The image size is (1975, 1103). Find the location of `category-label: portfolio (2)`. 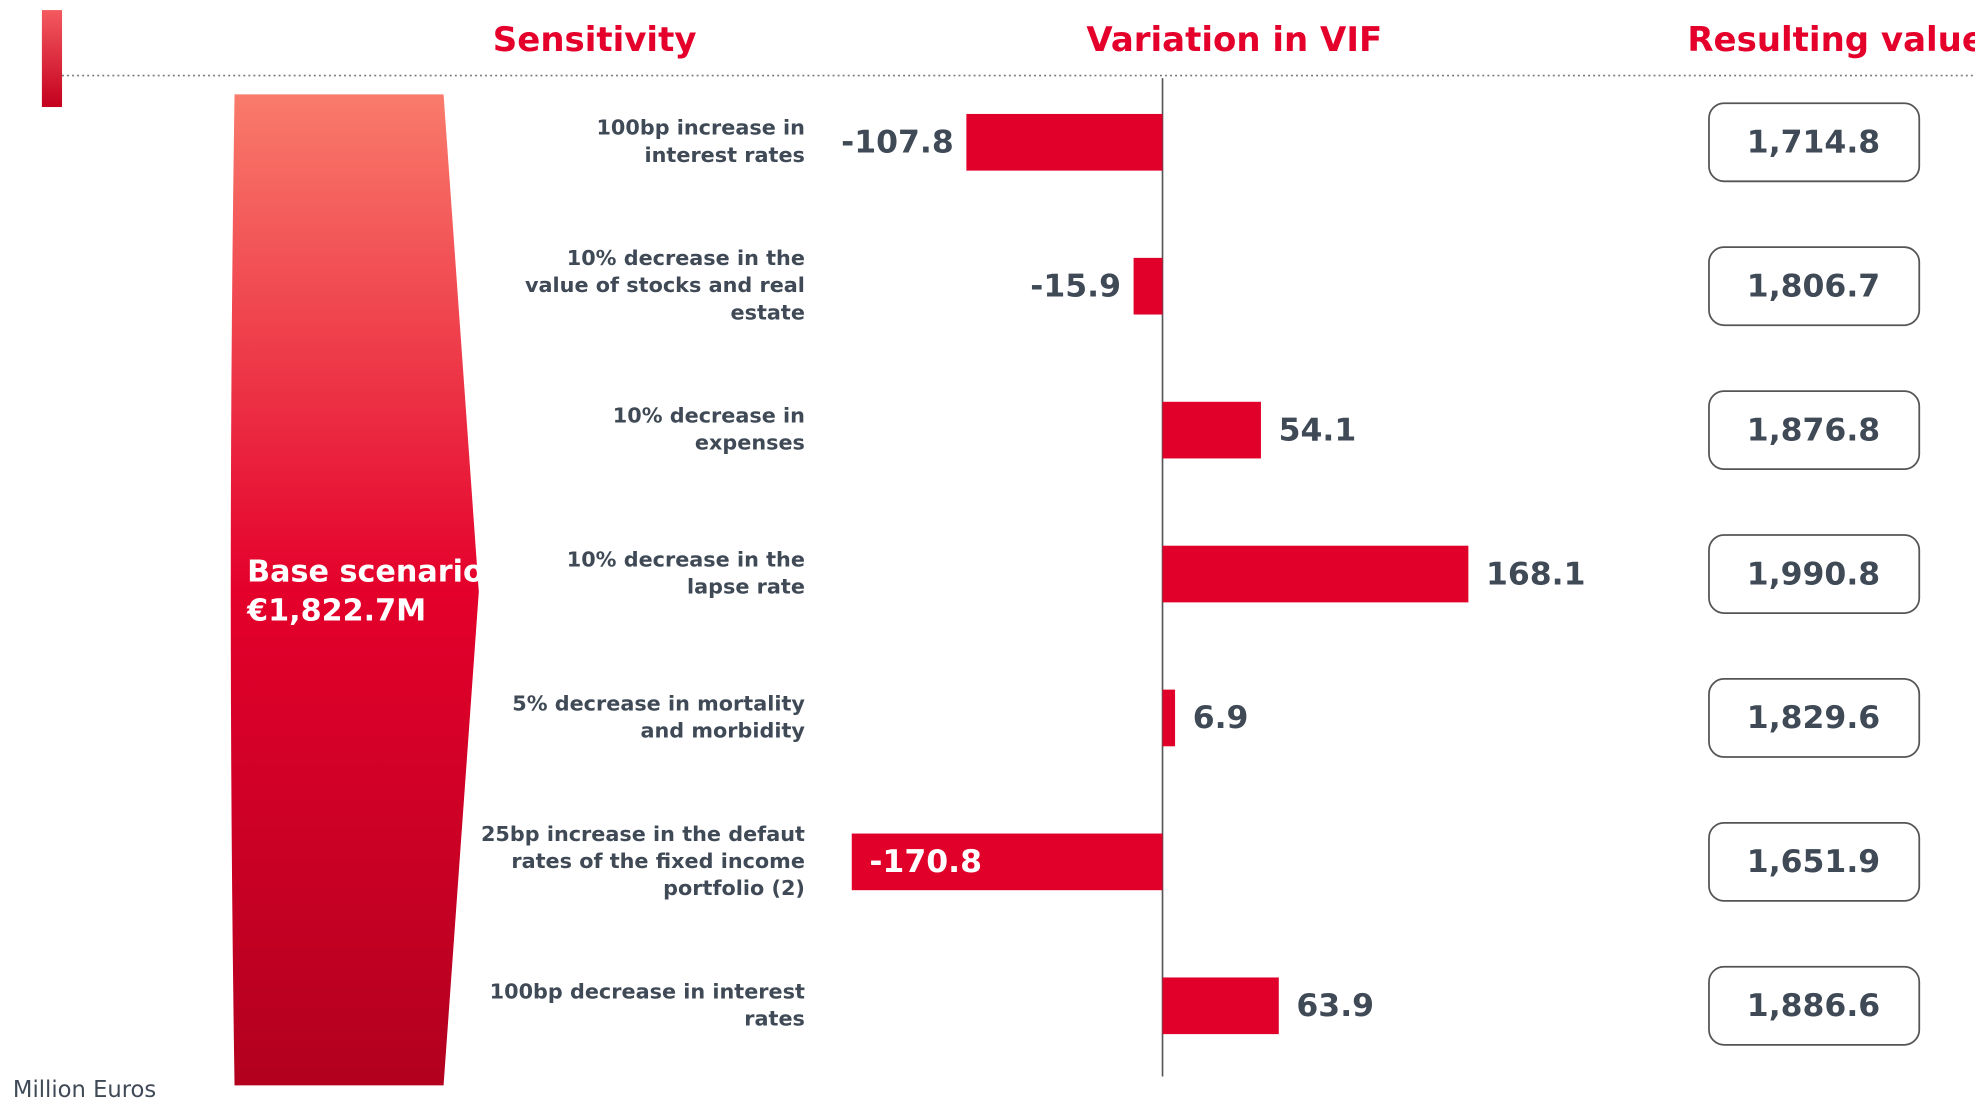

category-label: portfolio (2) is located at coordinates (734, 888).